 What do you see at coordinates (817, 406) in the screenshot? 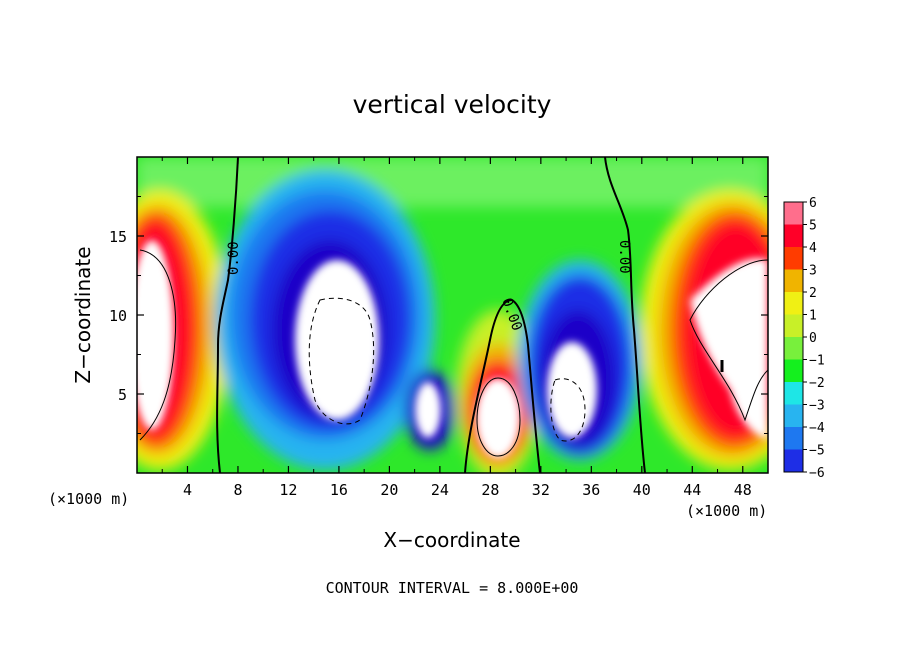
I see `colorbar-label: −3` at bounding box center [817, 406].